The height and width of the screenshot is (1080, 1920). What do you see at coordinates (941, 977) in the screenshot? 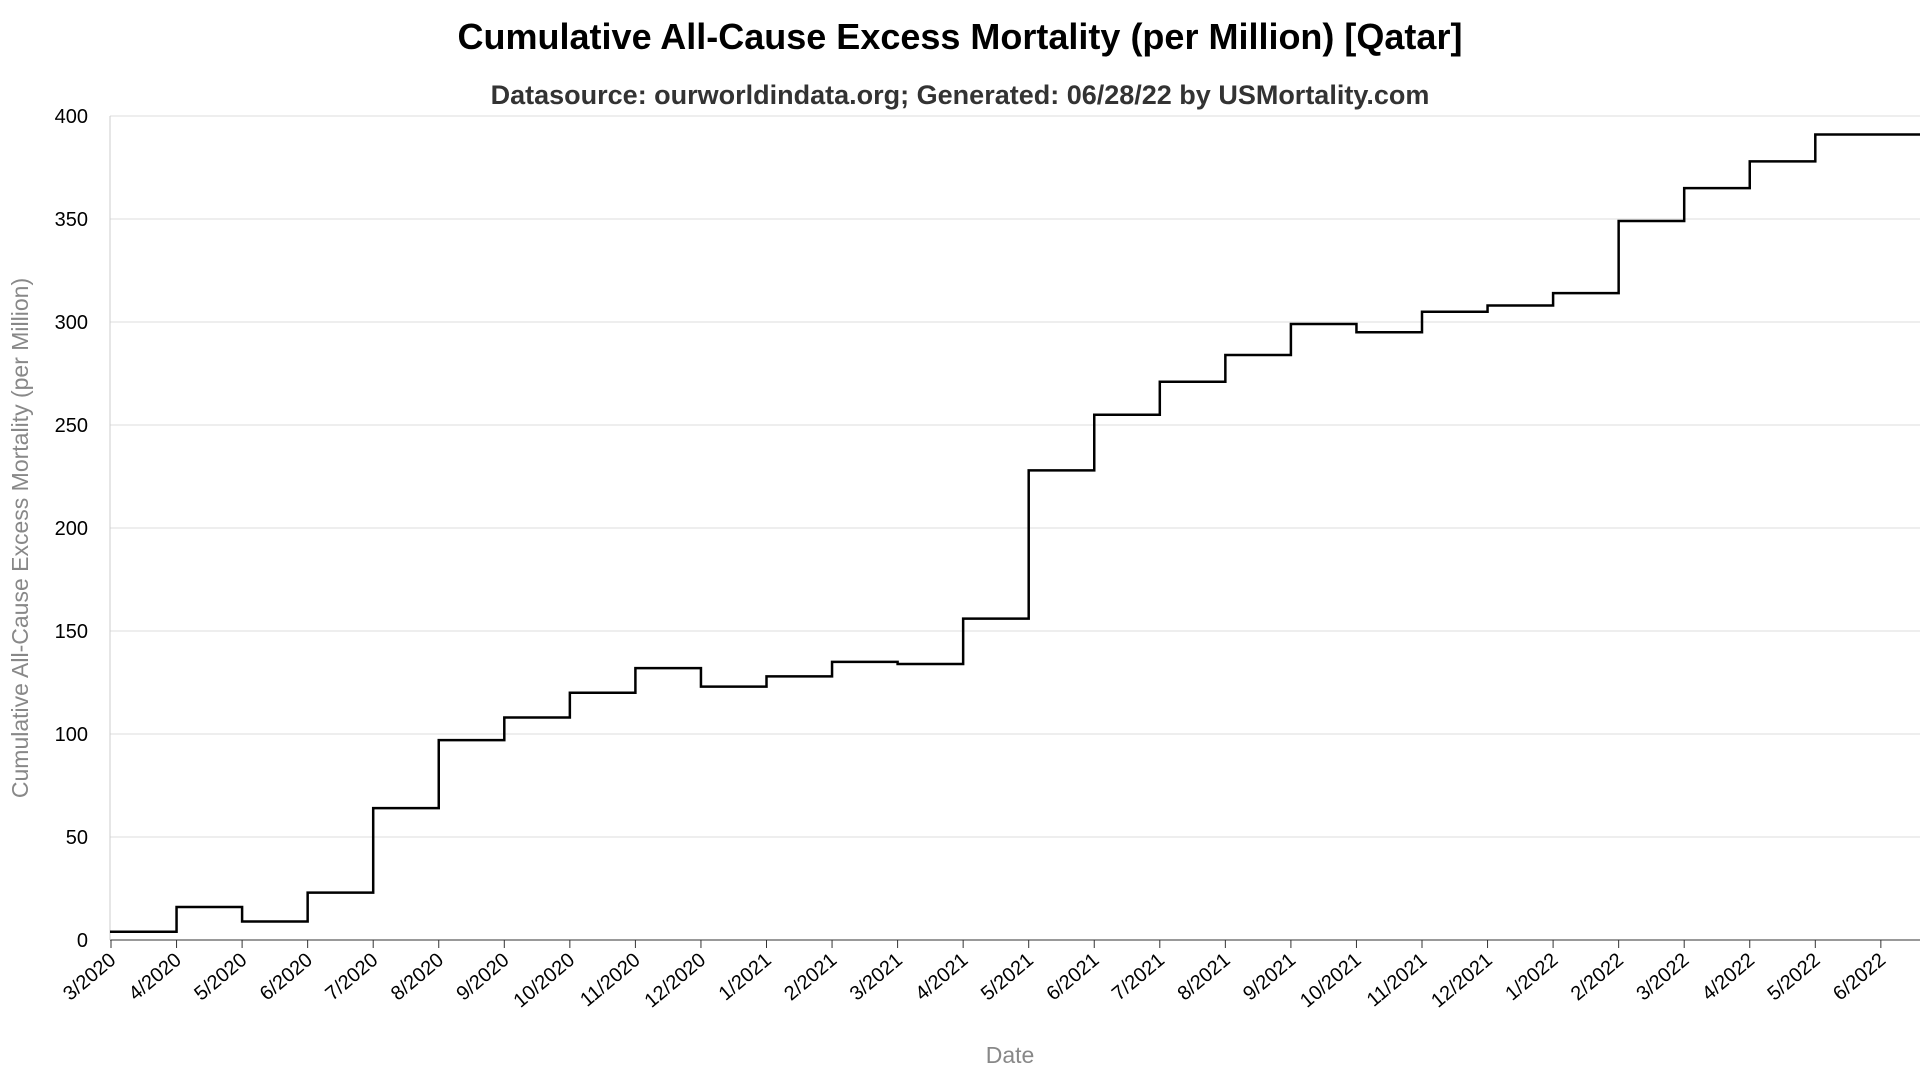
I see `x-tick-label: 4/2021` at bounding box center [941, 977].